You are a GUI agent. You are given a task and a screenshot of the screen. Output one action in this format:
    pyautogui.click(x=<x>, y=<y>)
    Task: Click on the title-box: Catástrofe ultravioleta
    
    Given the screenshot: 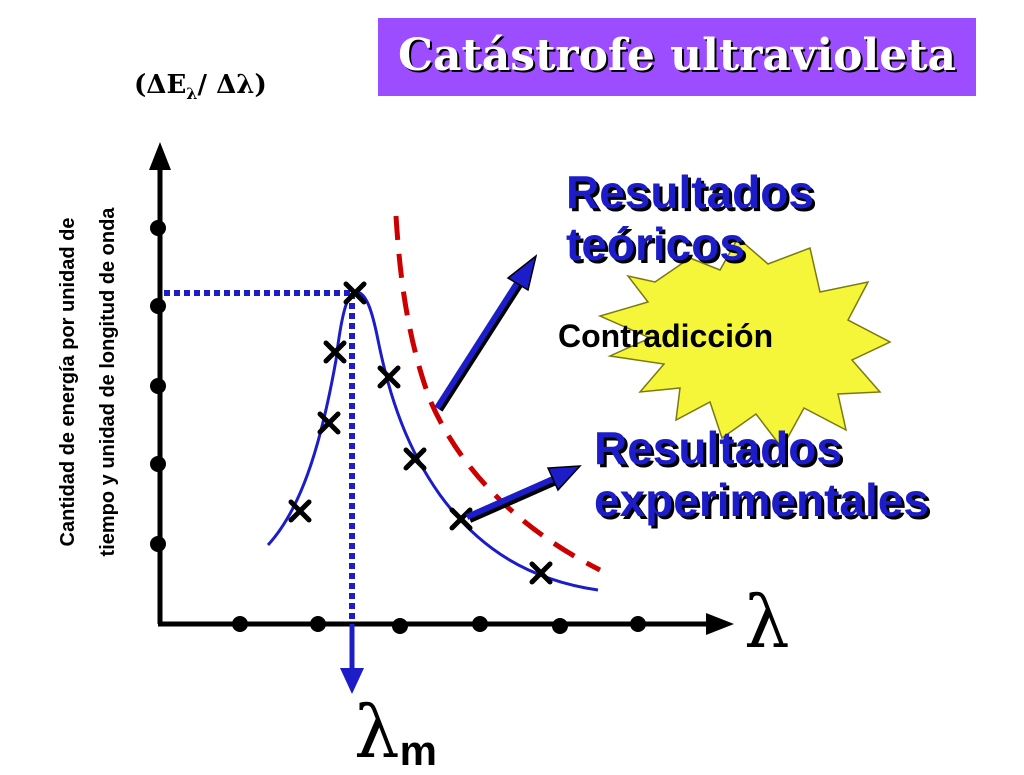 What is the action you would take?
    pyautogui.click(x=677, y=57)
    